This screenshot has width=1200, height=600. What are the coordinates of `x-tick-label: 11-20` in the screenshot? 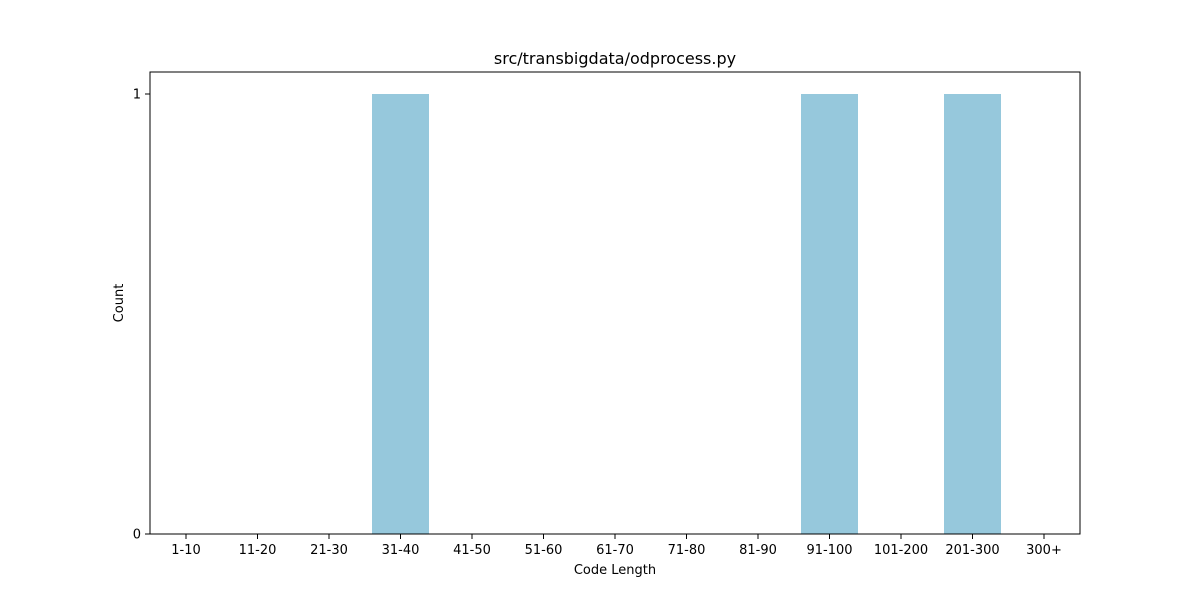 It's located at (258, 550).